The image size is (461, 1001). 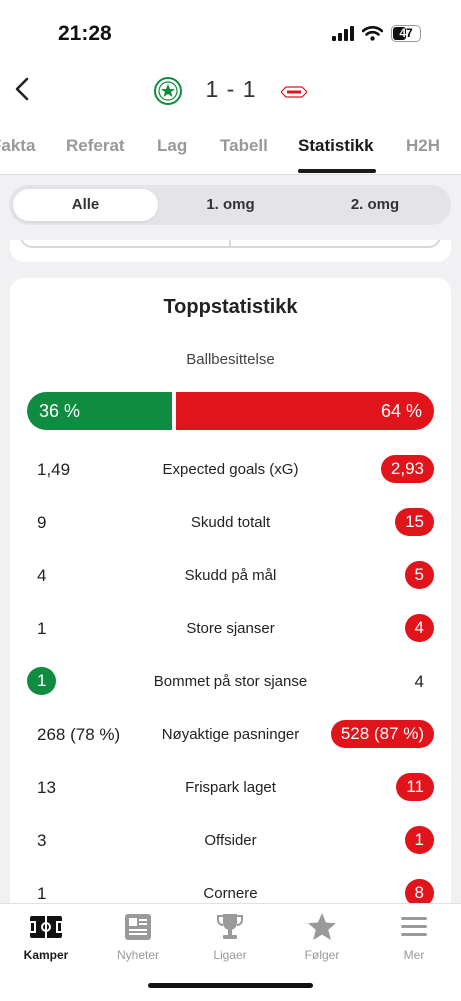 I want to click on stat-home-value: 9, so click(x=42, y=522).